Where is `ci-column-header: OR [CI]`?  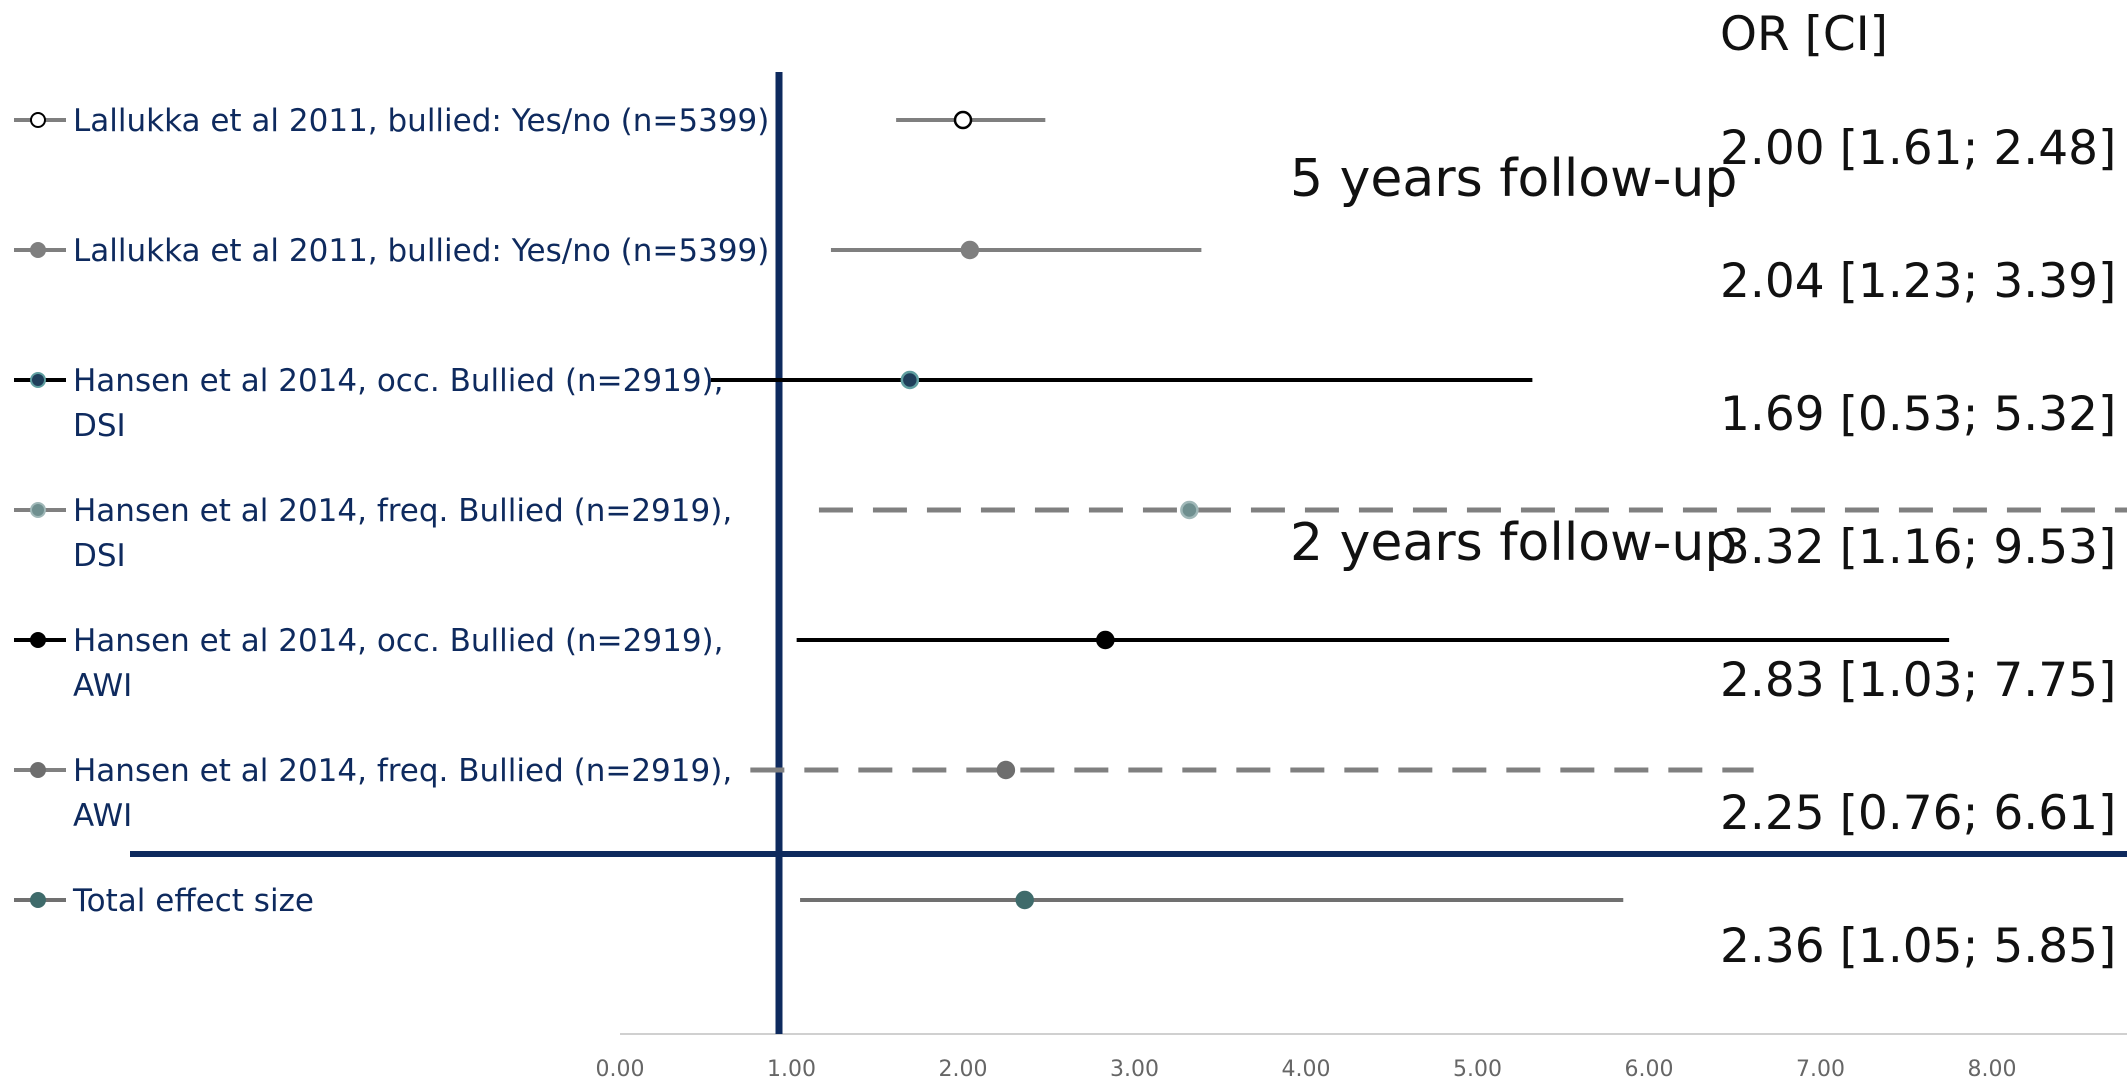
ci-column-header: OR [CI] is located at coordinates (1804, 34).